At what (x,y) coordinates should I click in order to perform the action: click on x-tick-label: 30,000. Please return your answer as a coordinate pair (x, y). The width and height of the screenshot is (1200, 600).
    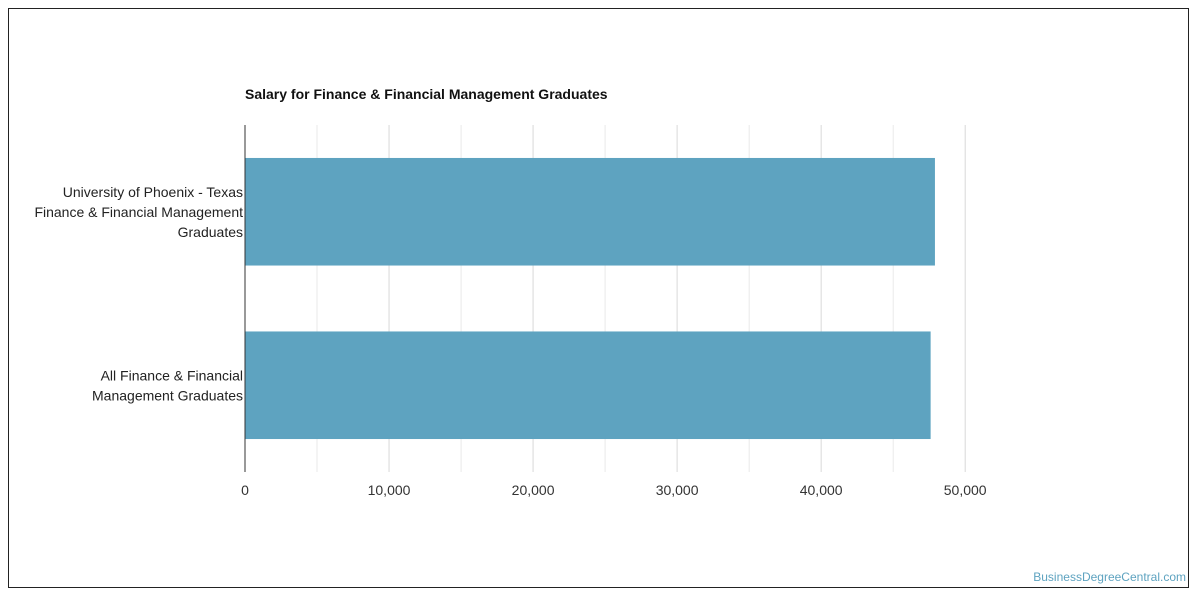
    Looking at the image, I should click on (677, 490).